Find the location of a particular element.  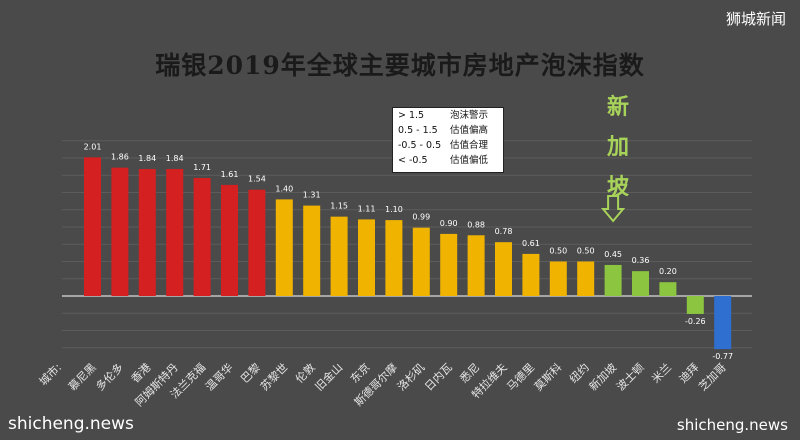

legend-label: 泡沫警示 is located at coordinates (469, 115).